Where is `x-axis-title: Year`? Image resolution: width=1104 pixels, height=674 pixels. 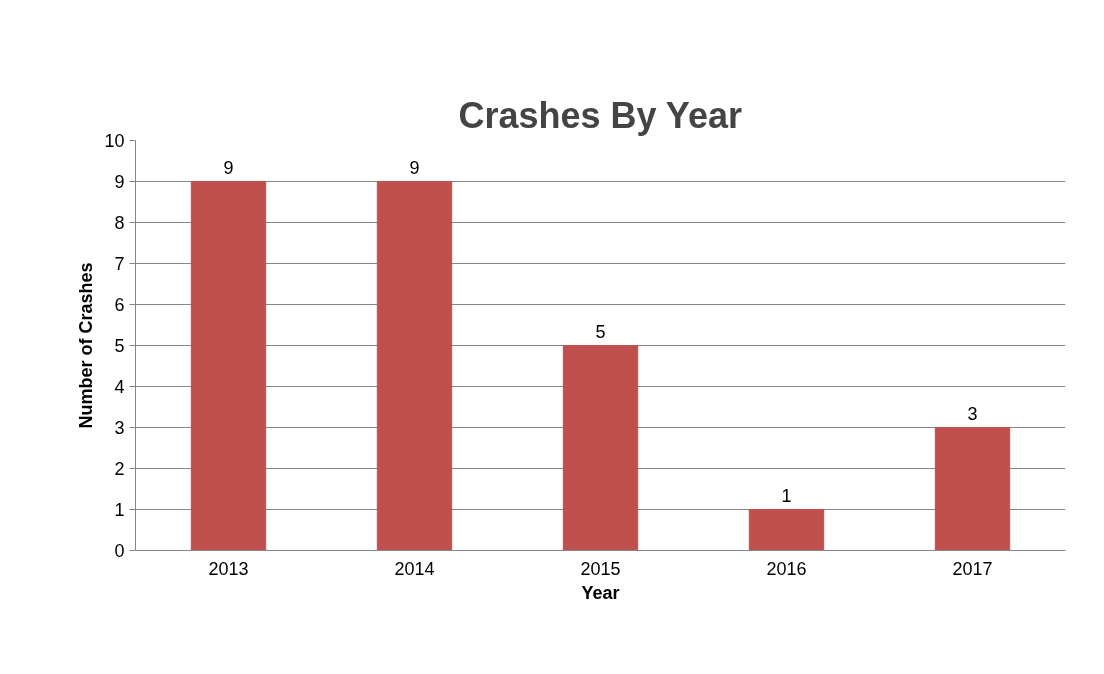
x-axis-title: Year is located at coordinates (600, 592).